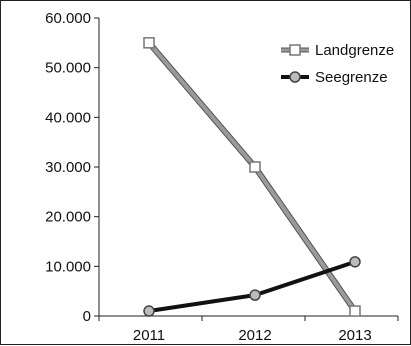 The width and height of the screenshot is (411, 346). Describe the element at coordinates (68, 266) in the screenshot. I see `y-tick-label: 10.000` at that location.